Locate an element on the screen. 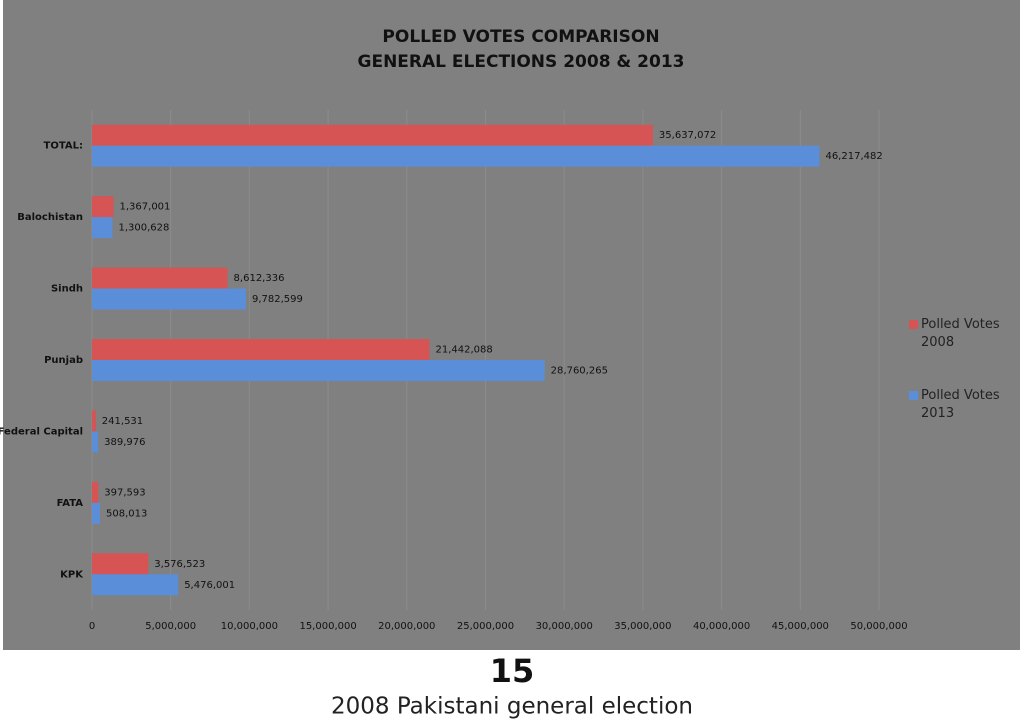 Image resolution: width=1024 pixels, height=723 pixels. y-tick-label: Sindh is located at coordinates (67, 289).